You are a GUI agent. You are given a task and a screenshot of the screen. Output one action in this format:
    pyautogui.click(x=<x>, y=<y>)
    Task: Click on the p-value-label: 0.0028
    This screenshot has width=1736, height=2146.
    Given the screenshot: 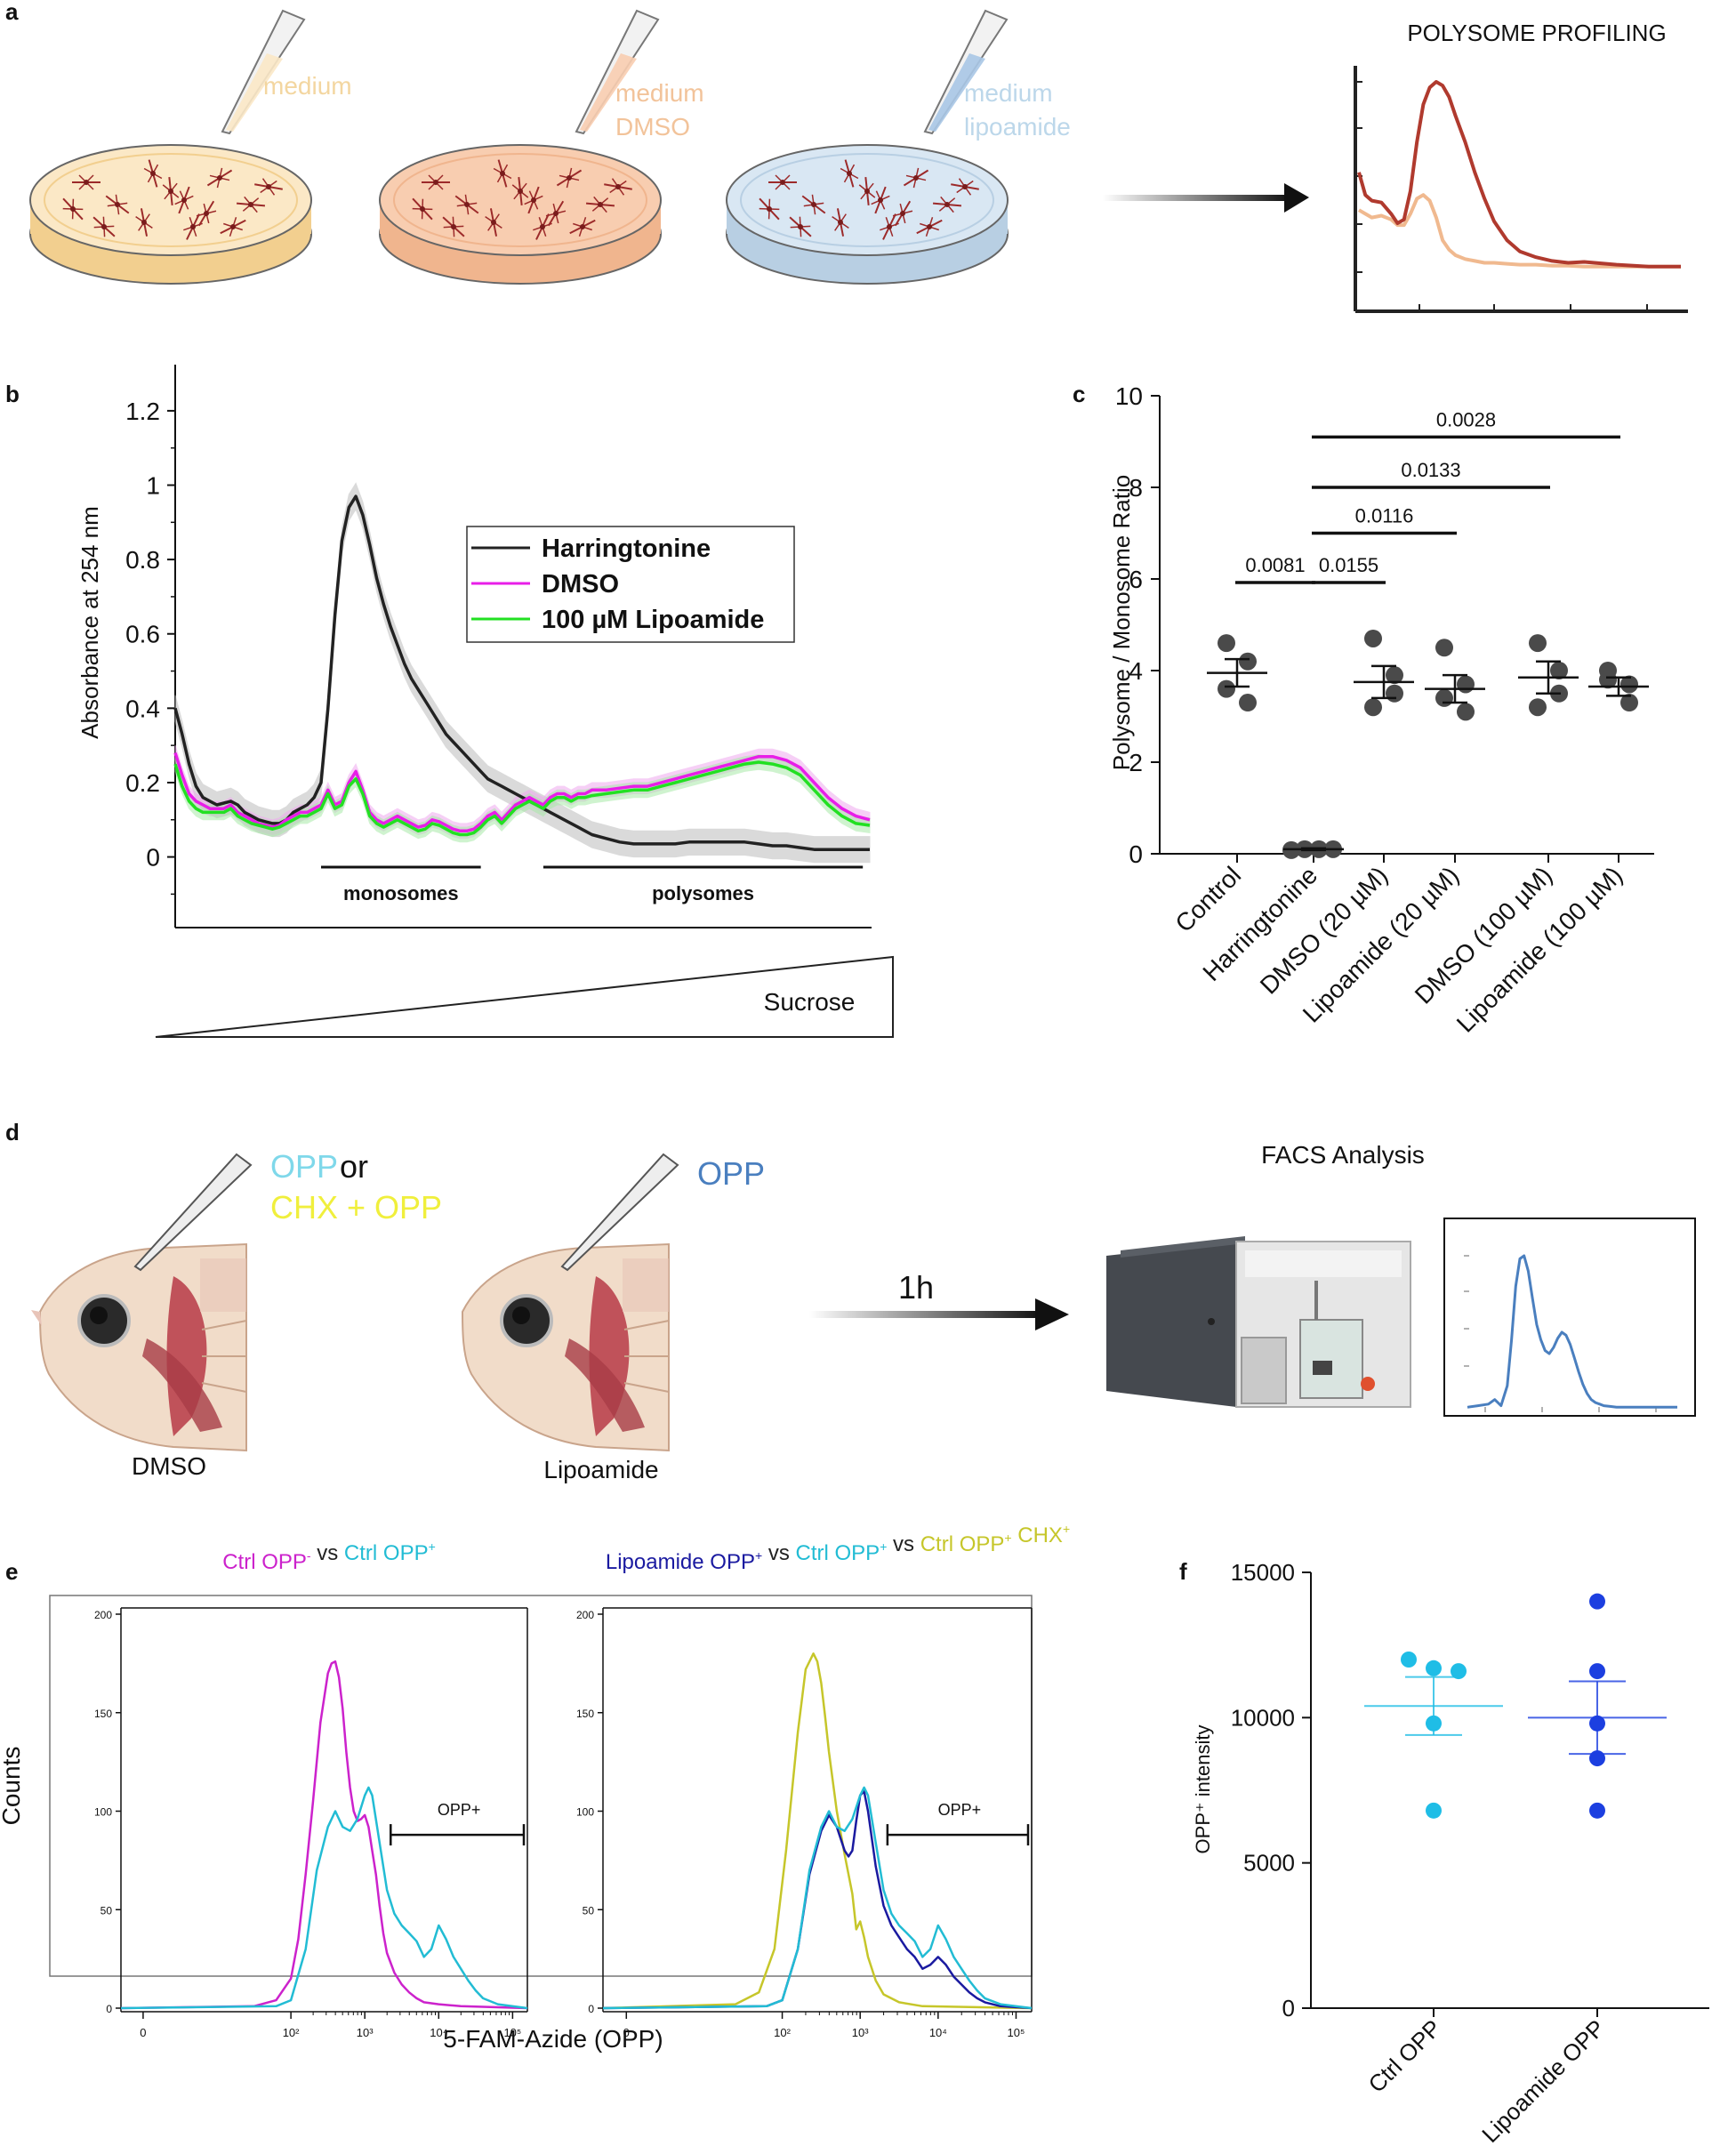 What is the action you would take?
    pyautogui.click(x=1466, y=419)
    